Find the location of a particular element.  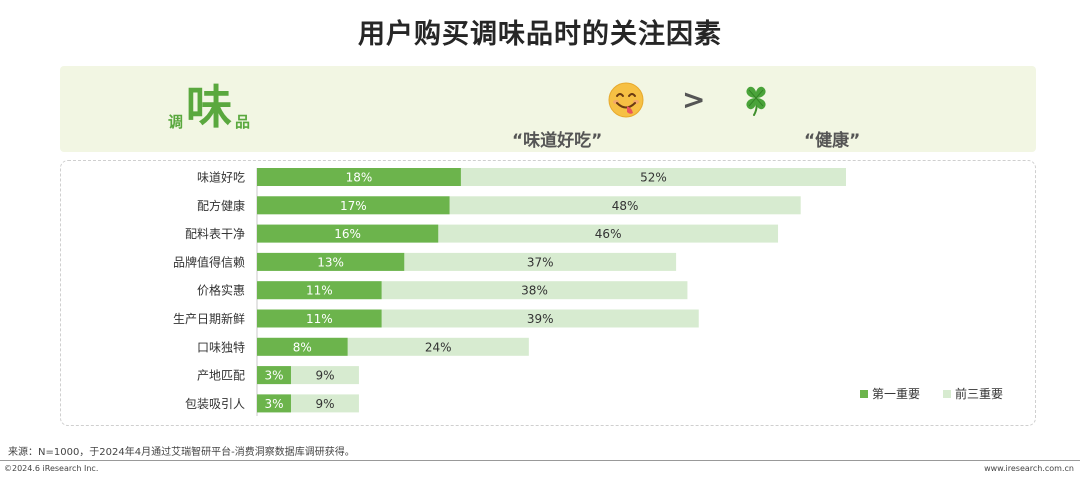

category-label: 生产日期新鲜 is located at coordinates (209, 318).